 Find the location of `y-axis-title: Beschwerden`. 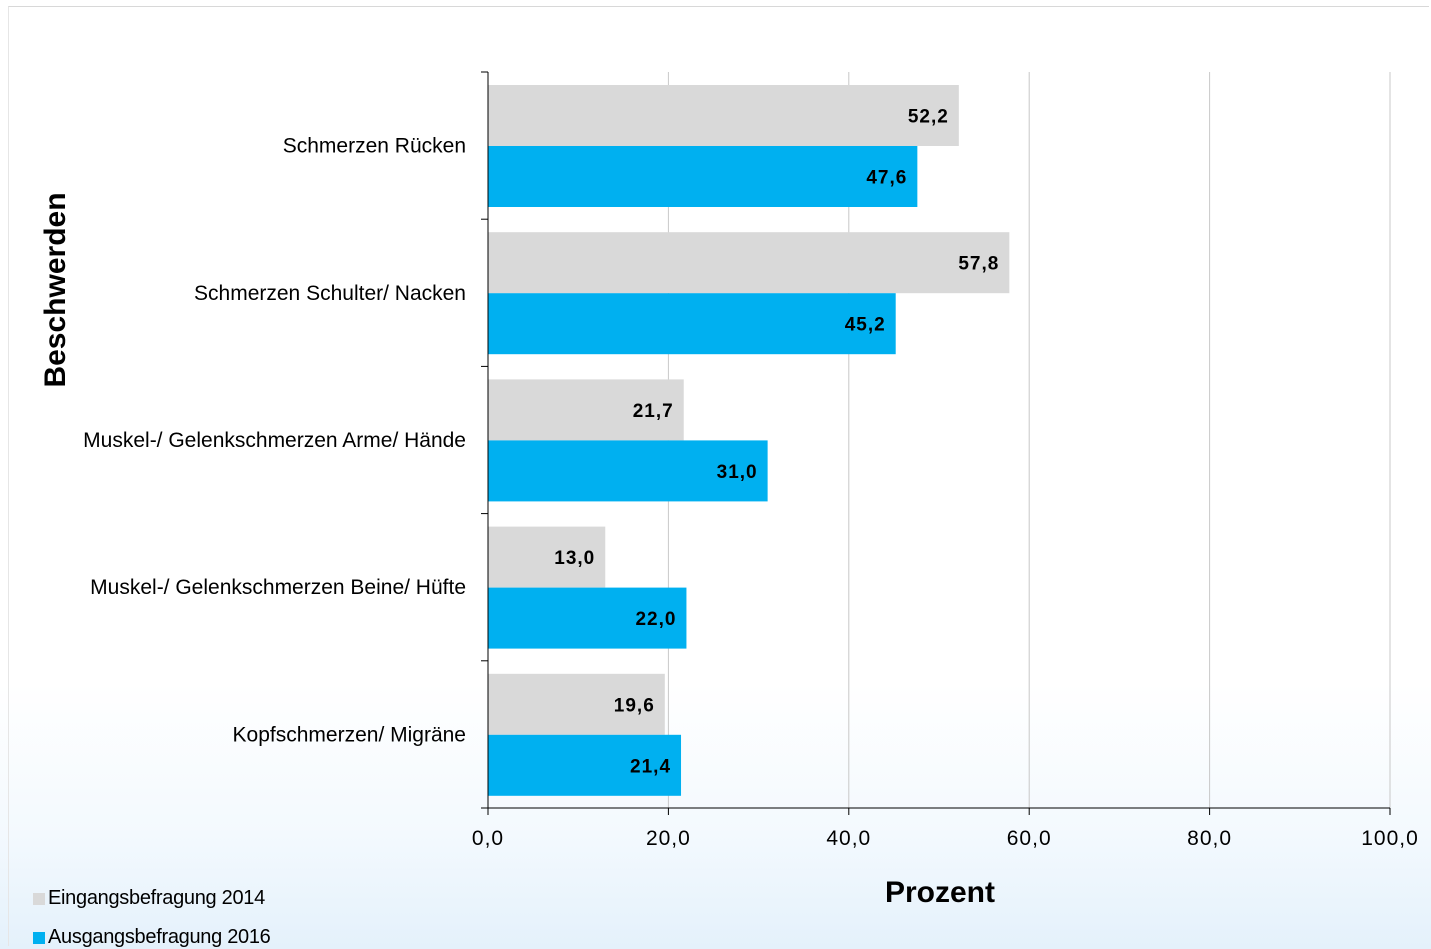

y-axis-title: Beschwerden is located at coordinates (55, 290).